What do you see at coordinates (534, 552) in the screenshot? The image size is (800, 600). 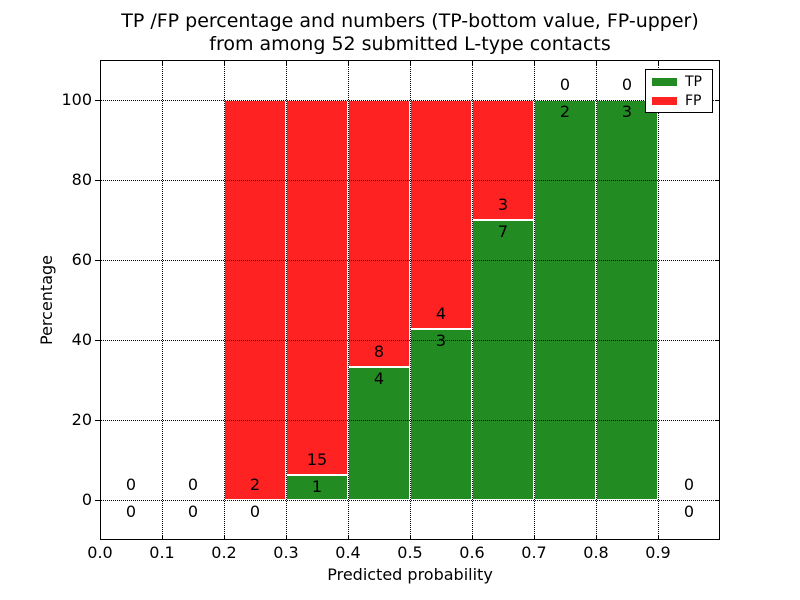 I see `x-tick-label: 0.7` at bounding box center [534, 552].